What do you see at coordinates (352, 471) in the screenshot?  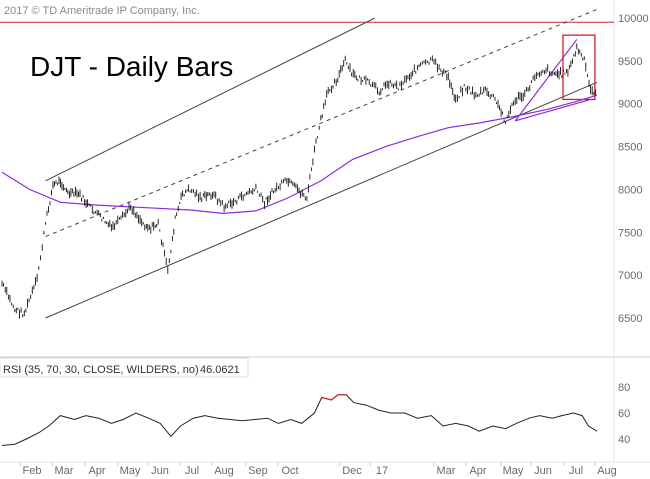 I see `time-tick-label: Dec` at bounding box center [352, 471].